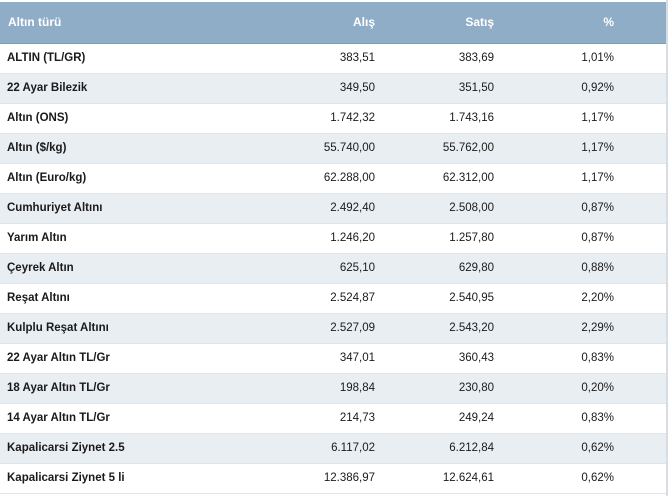 The image size is (668, 496). What do you see at coordinates (434, 478) in the screenshot?
I see `sell-price-cell: 12.624,61` at bounding box center [434, 478].